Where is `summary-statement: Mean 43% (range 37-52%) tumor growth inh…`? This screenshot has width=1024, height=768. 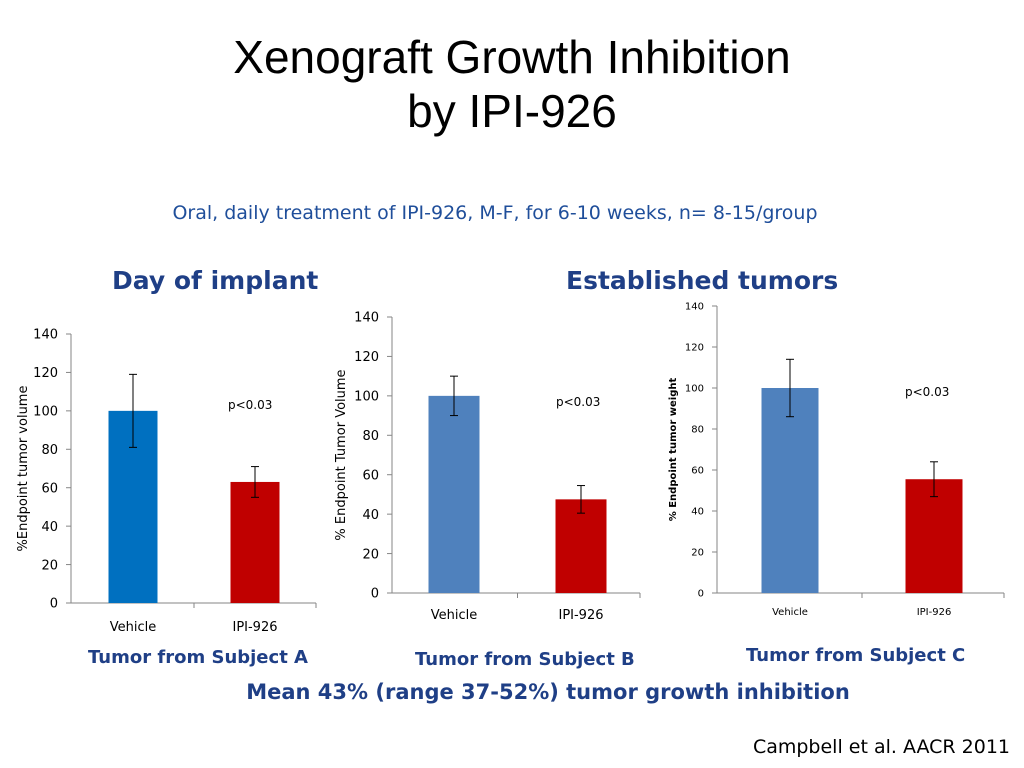 summary-statement: Mean 43% (range 37-52%) tumor growth inh… is located at coordinates (548, 692).